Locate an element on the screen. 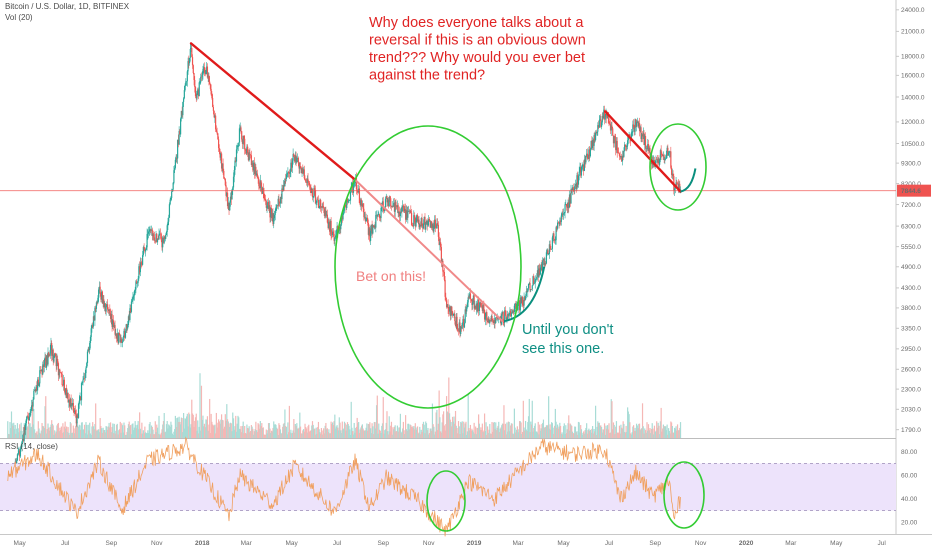 This screenshot has width=932, height=550. time-tick-label: 2018 is located at coordinates (202, 543).